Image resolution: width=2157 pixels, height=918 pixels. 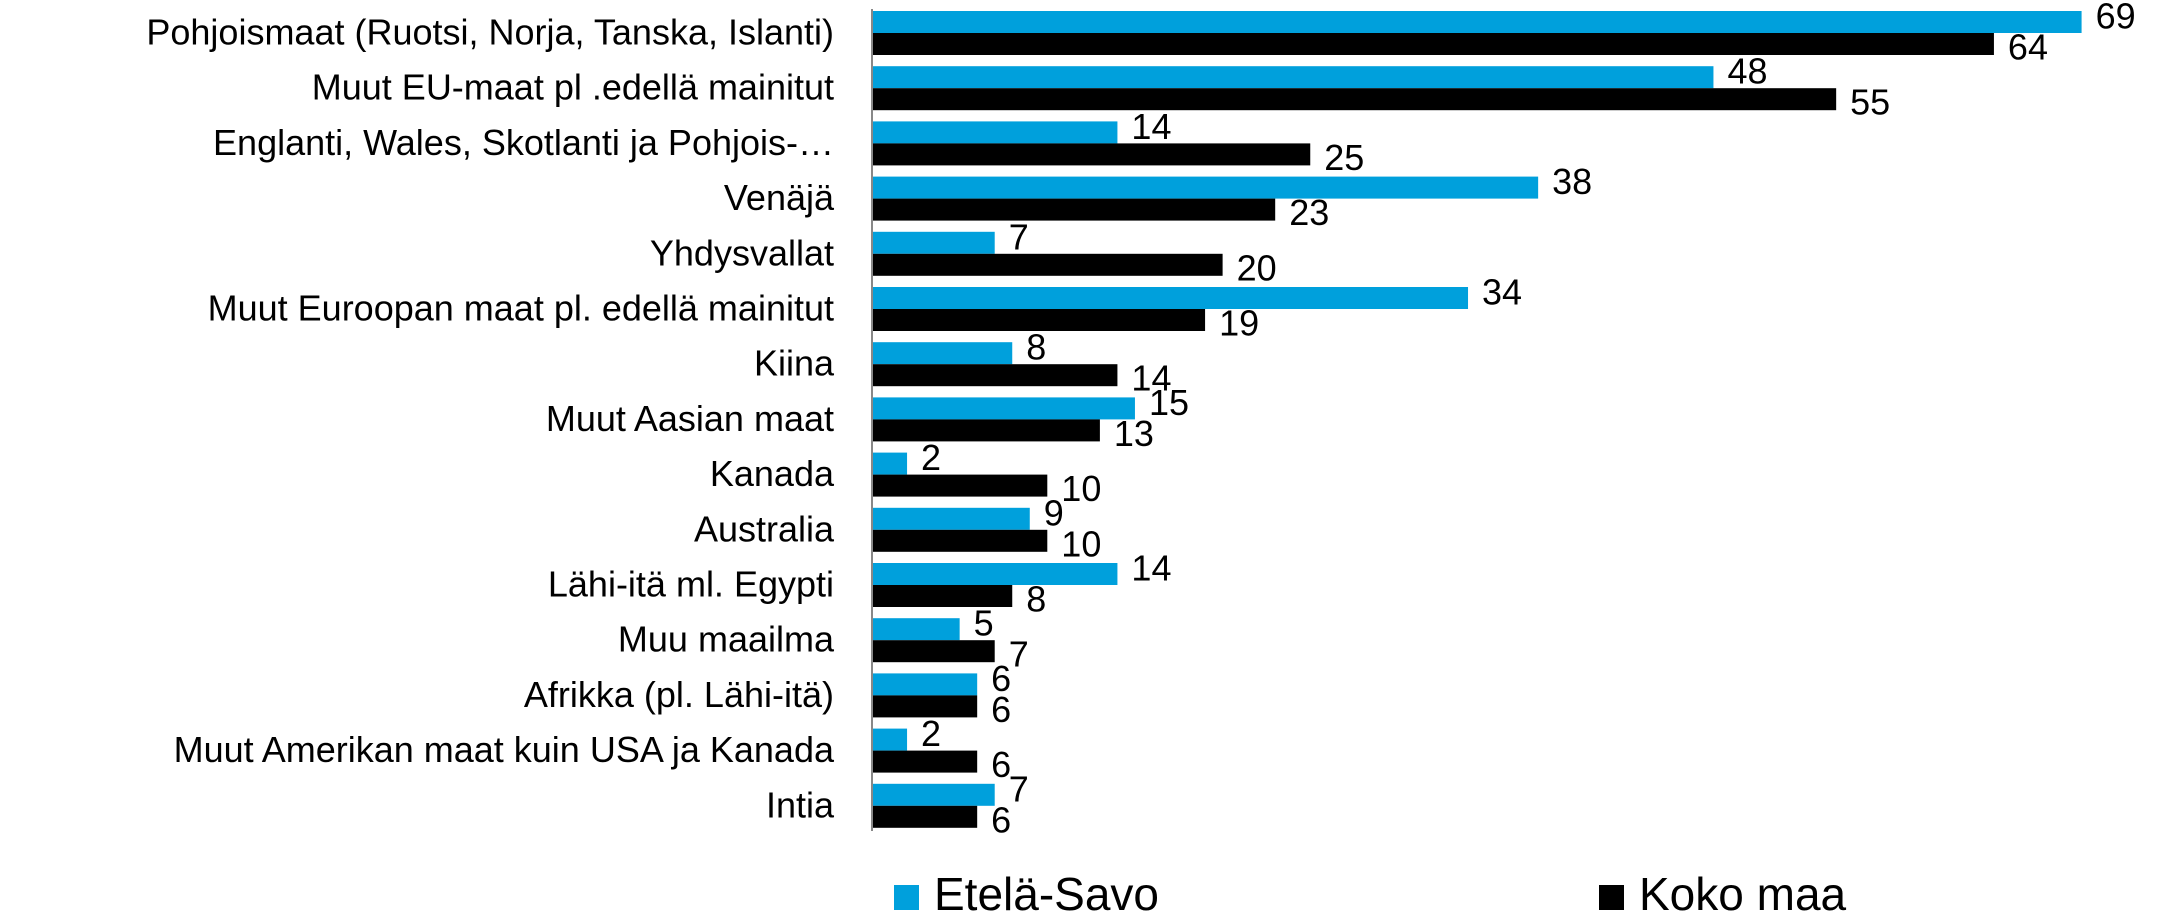 I want to click on value-label: 34, so click(x=1502, y=292).